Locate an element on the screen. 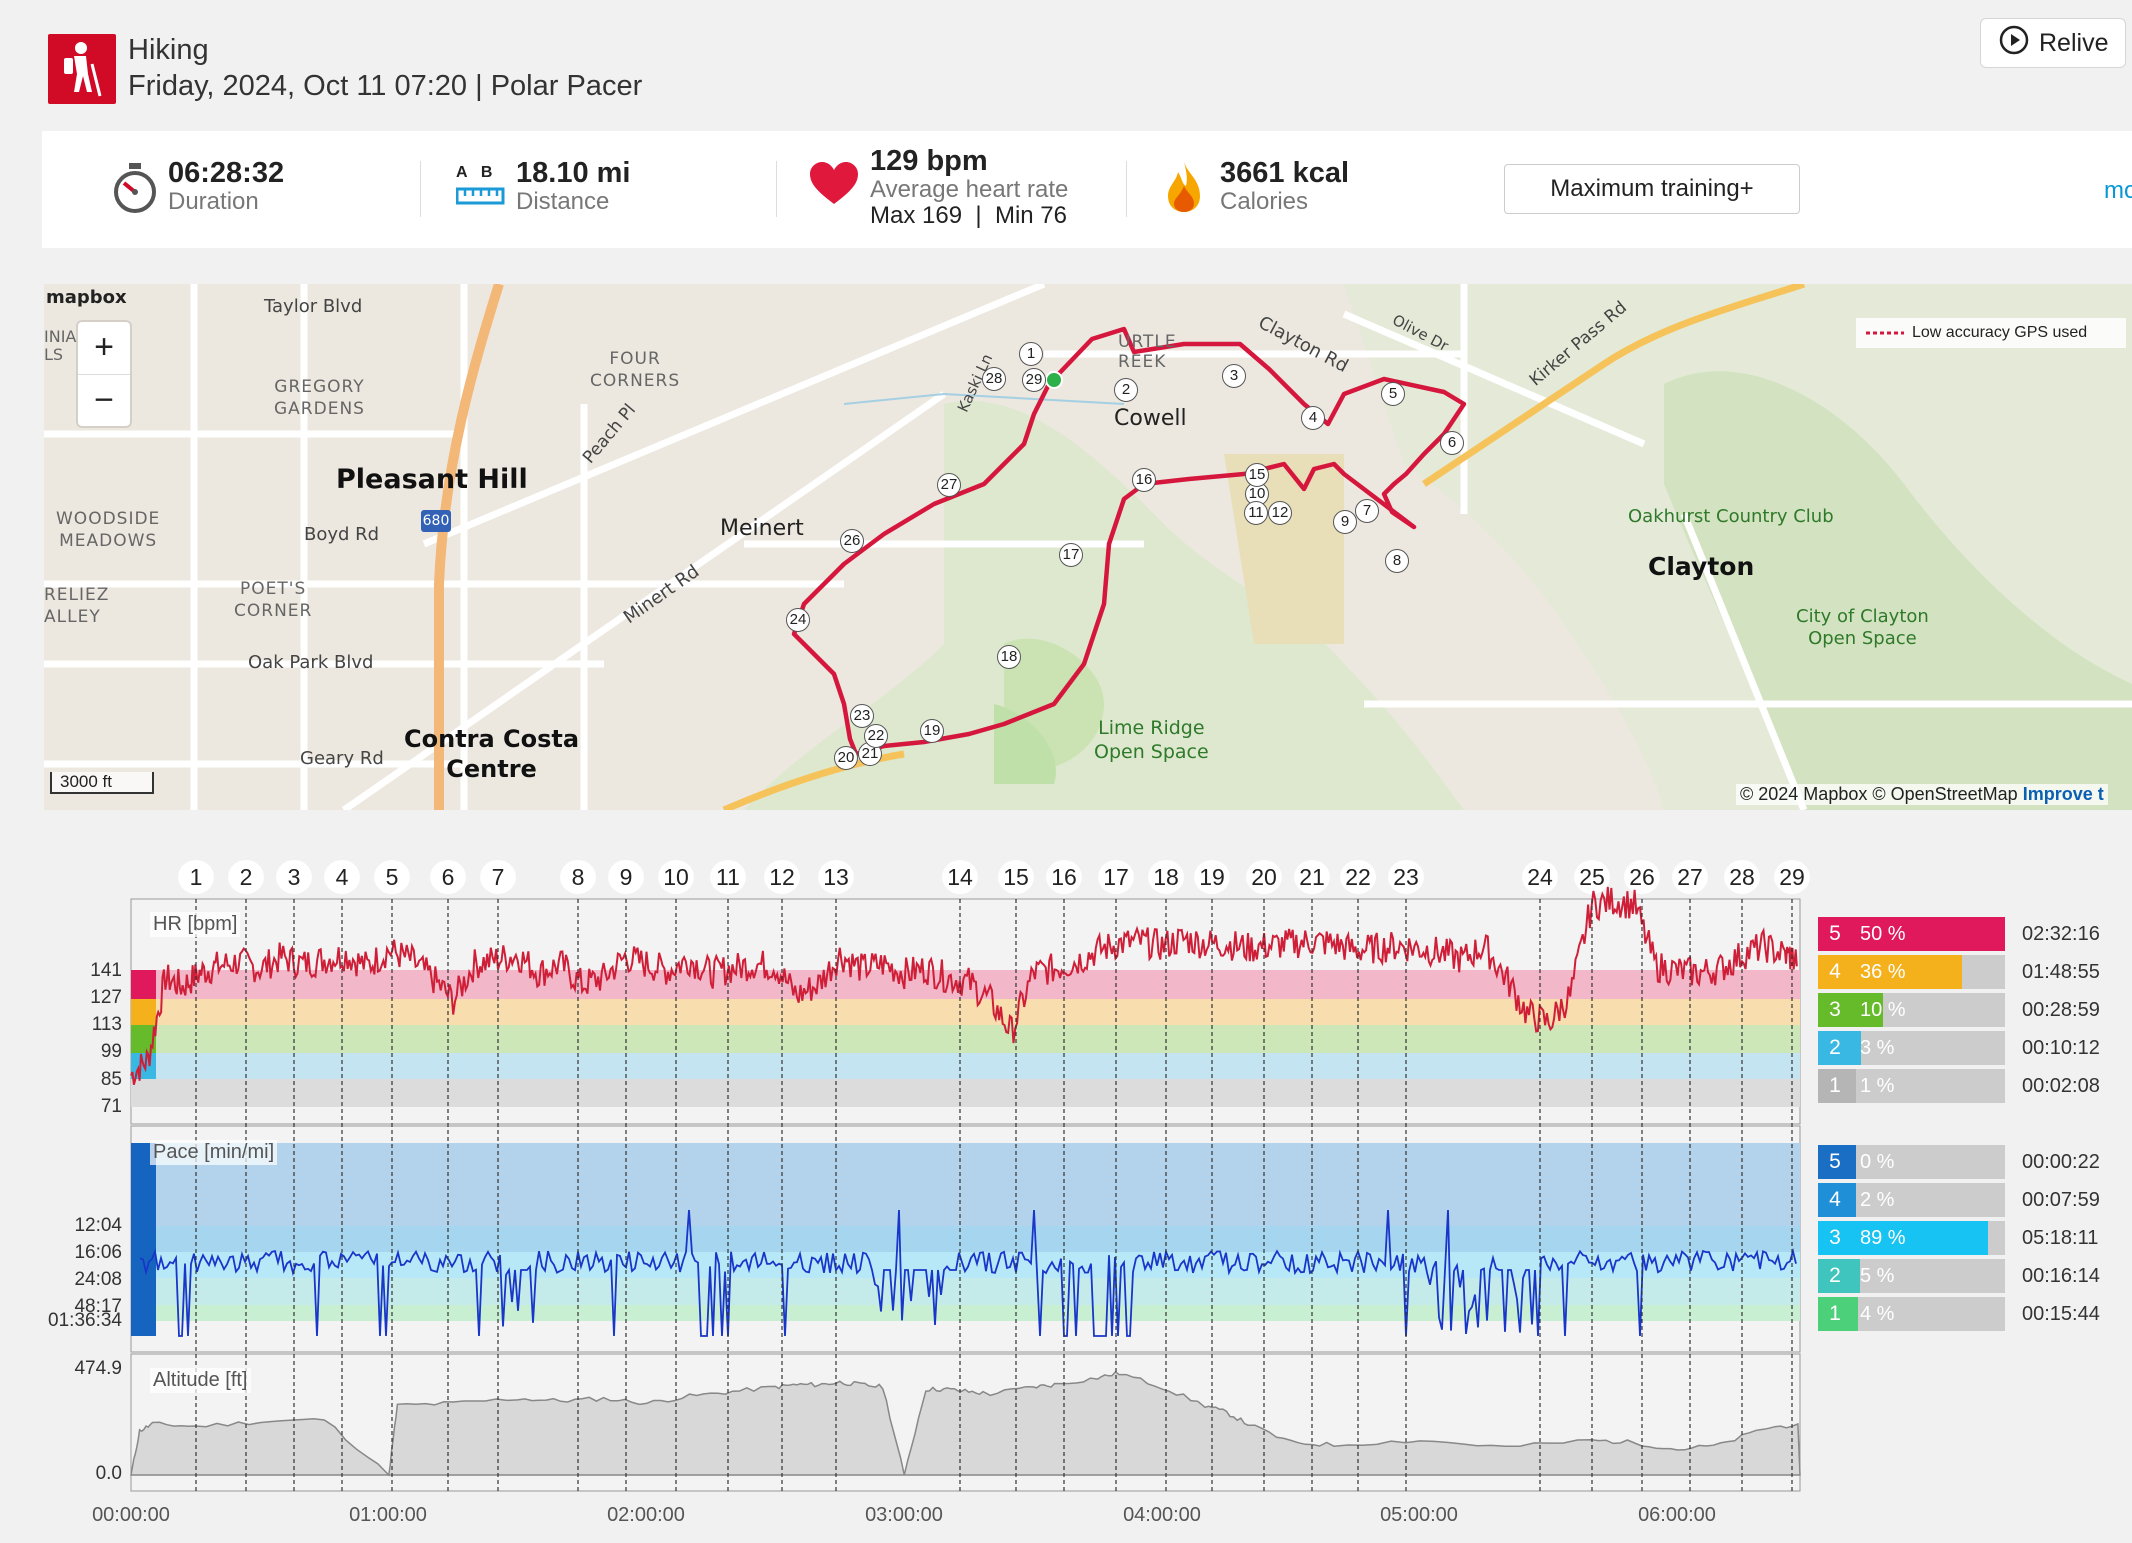 This screenshot has width=2132, height=1543. training-benefit-button: Maximum training+ is located at coordinates (1652, 189).